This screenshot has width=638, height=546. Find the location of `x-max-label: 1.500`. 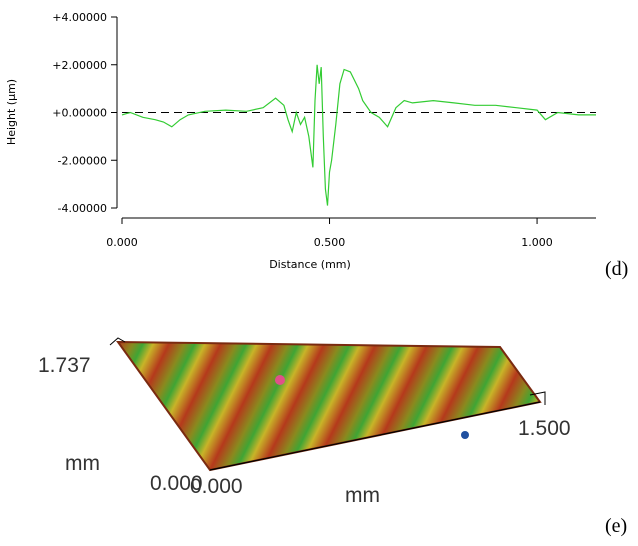

x-max-label: 1.500 is located at coordinates (544, 428).